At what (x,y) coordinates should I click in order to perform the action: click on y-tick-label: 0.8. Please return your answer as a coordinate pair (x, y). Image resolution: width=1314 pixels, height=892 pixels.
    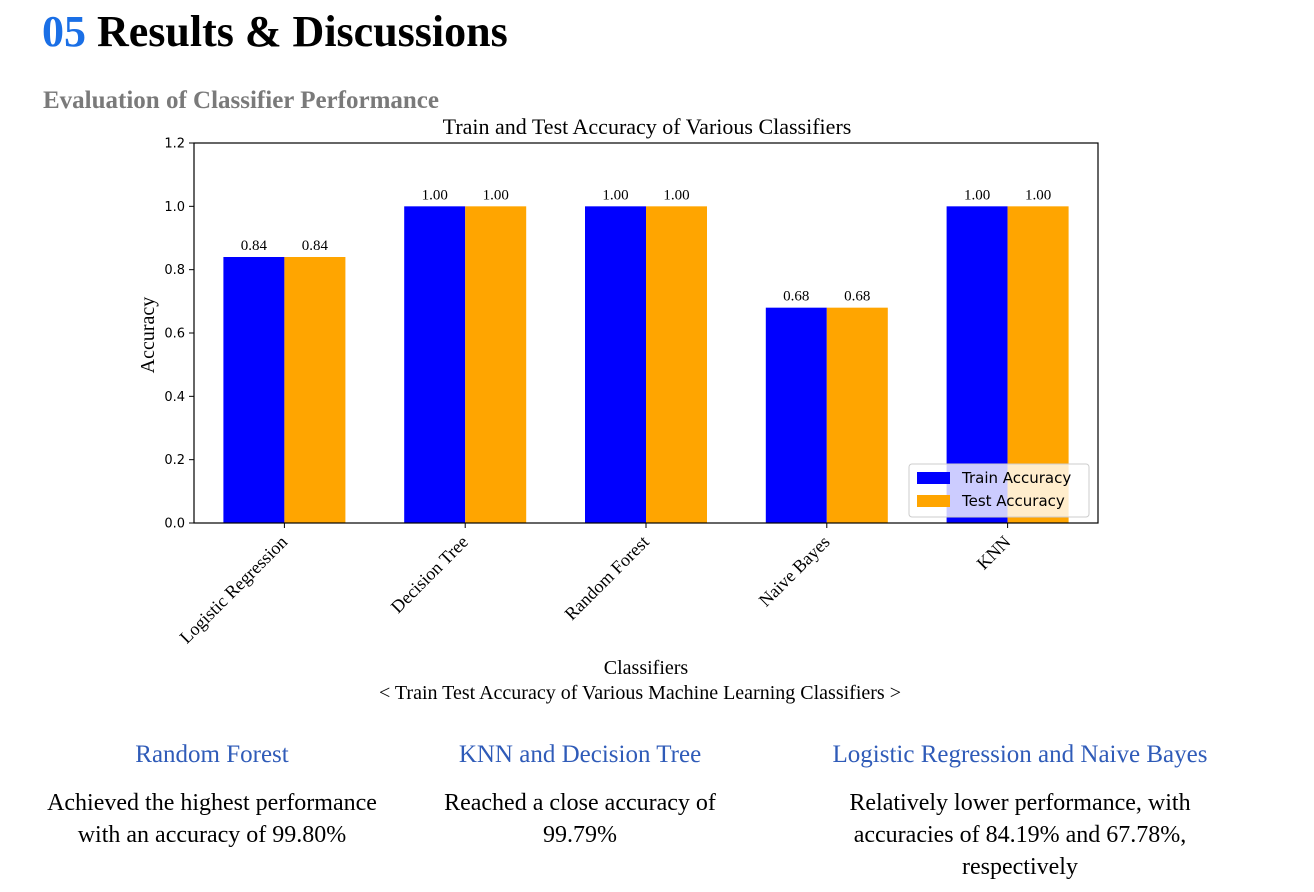
    Looking at the image, I should click on (174, 270).